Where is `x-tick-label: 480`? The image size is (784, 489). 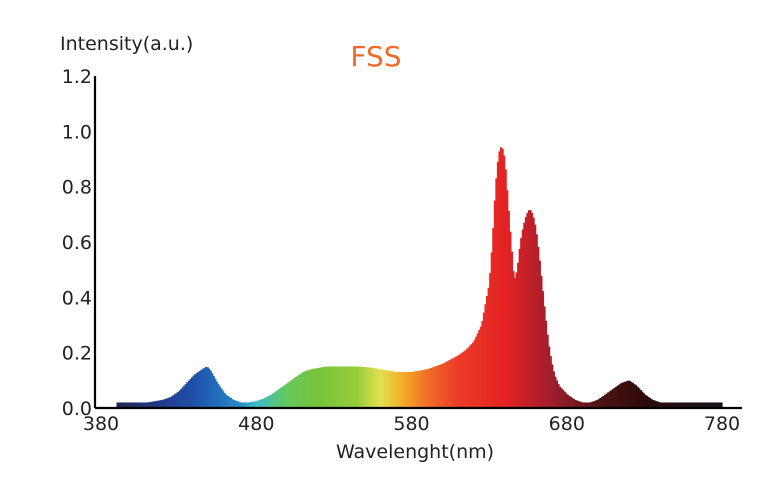 x-tick-label: 480 is located at coordinates (256, 424).